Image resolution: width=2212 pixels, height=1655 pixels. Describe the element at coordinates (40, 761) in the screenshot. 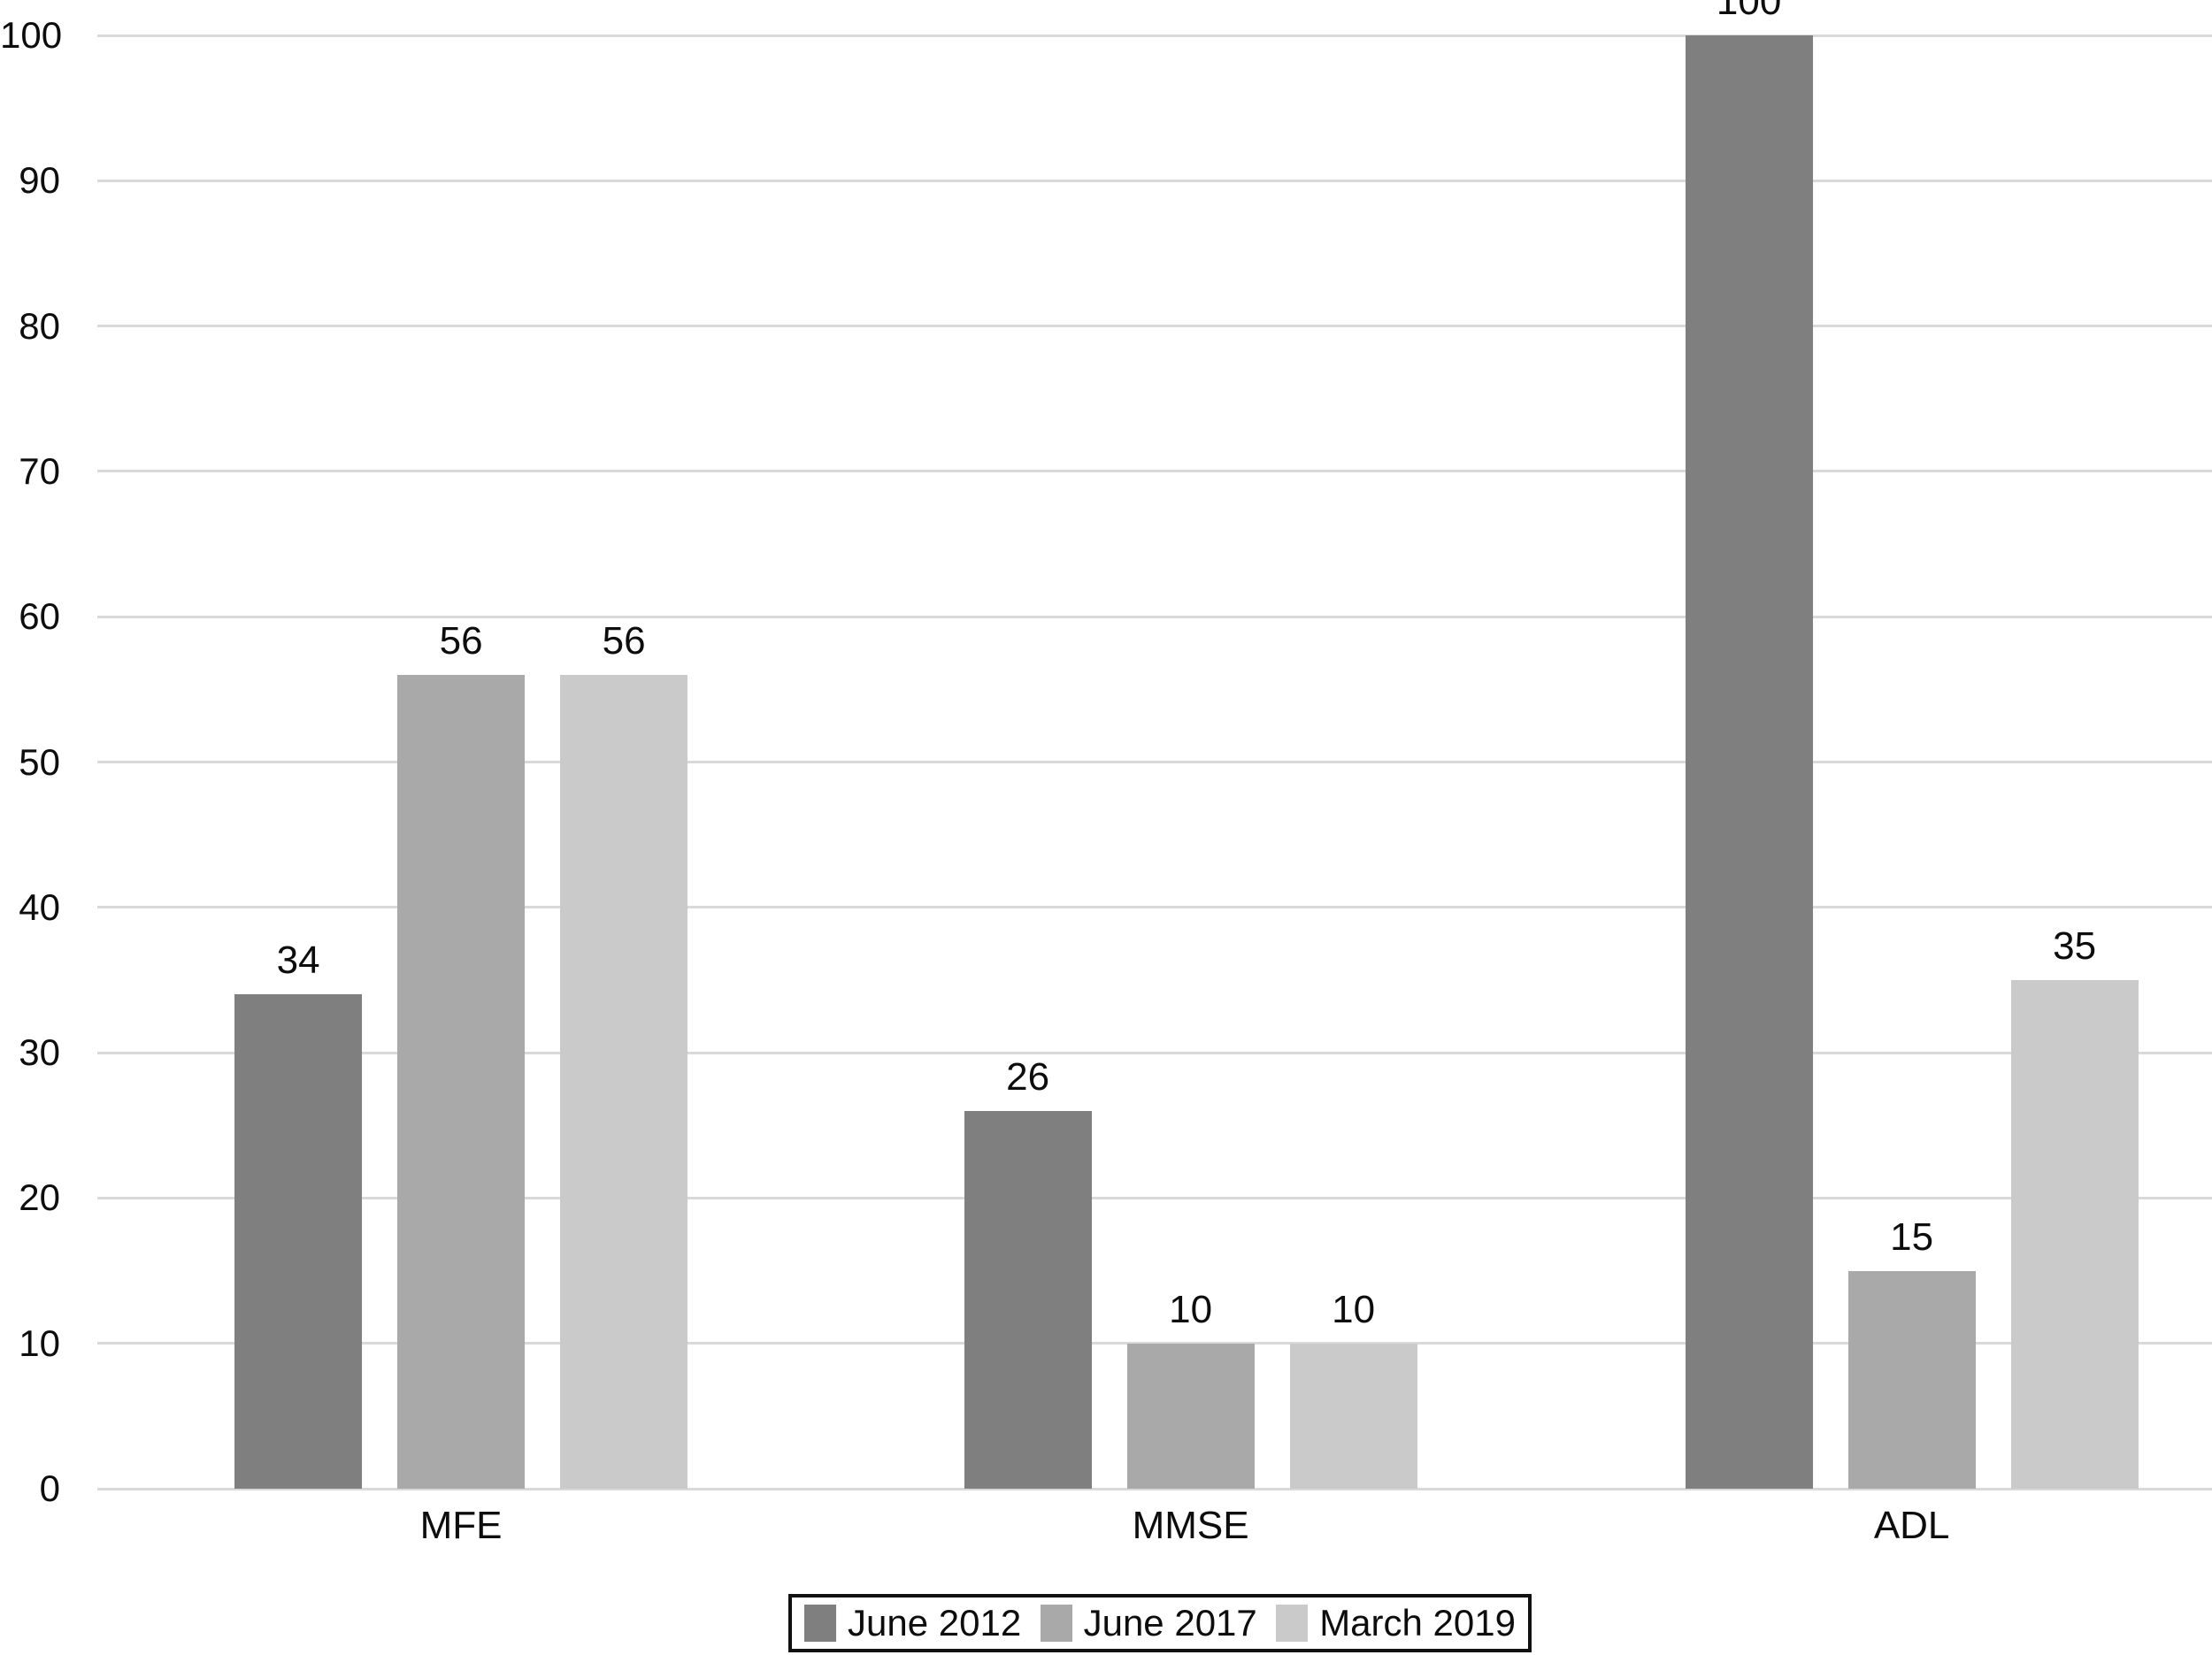

I see `y-tick-label: 50` at that location.